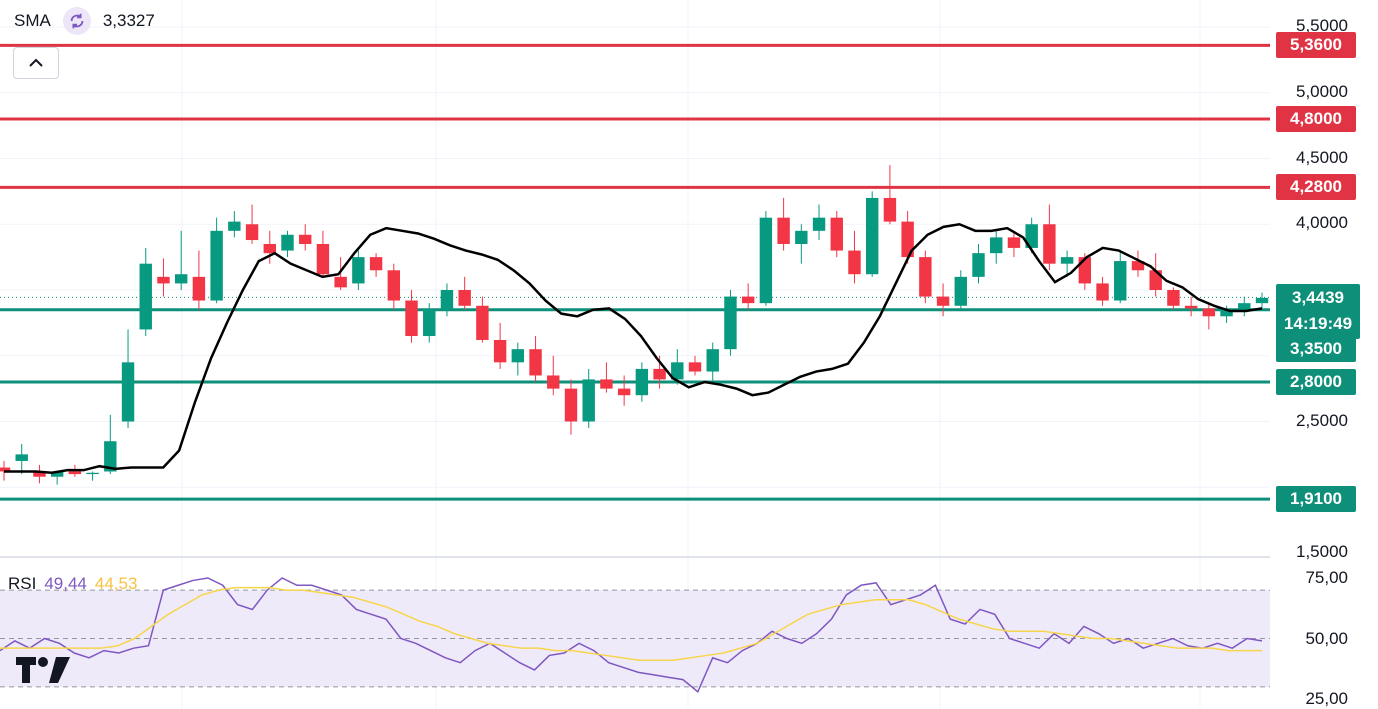 The width and height of the screenshot is (1378, 709). Describe the element at coordinates (1322, 551) in the screenshot. I see `price-tick: 1,5000` at that location.